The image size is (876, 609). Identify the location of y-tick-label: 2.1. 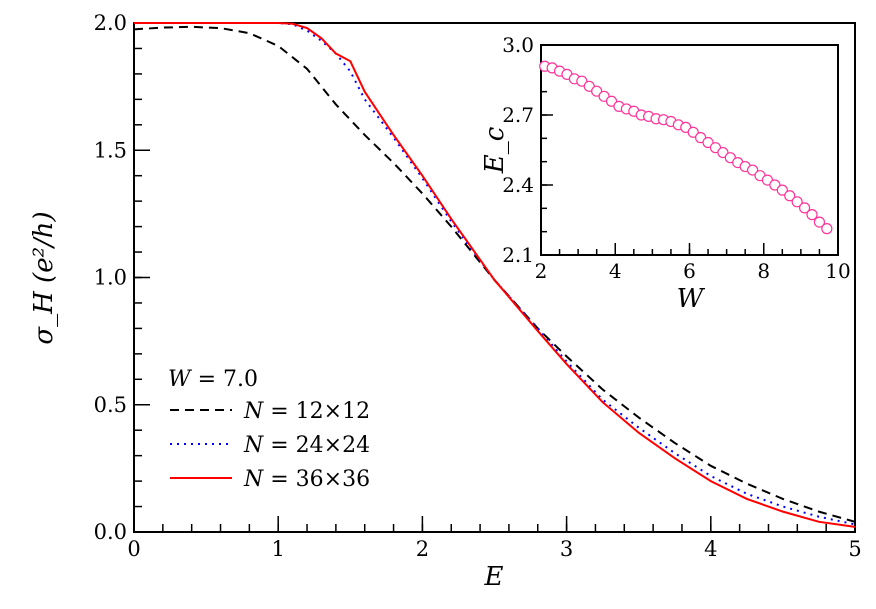
(518, 255).